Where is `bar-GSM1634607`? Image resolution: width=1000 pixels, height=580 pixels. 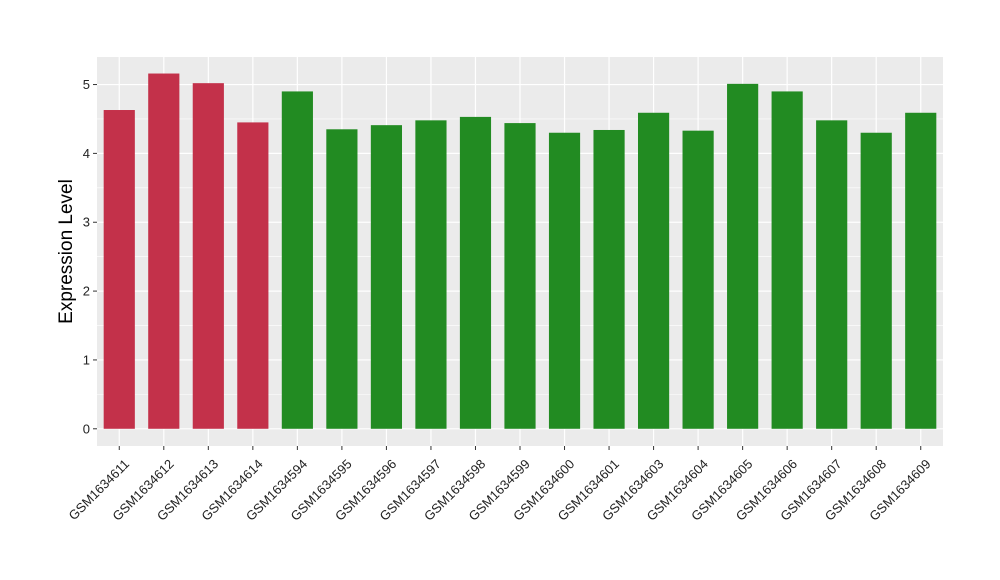
bar-GSM1634607 is located at coordinates (832, 274).